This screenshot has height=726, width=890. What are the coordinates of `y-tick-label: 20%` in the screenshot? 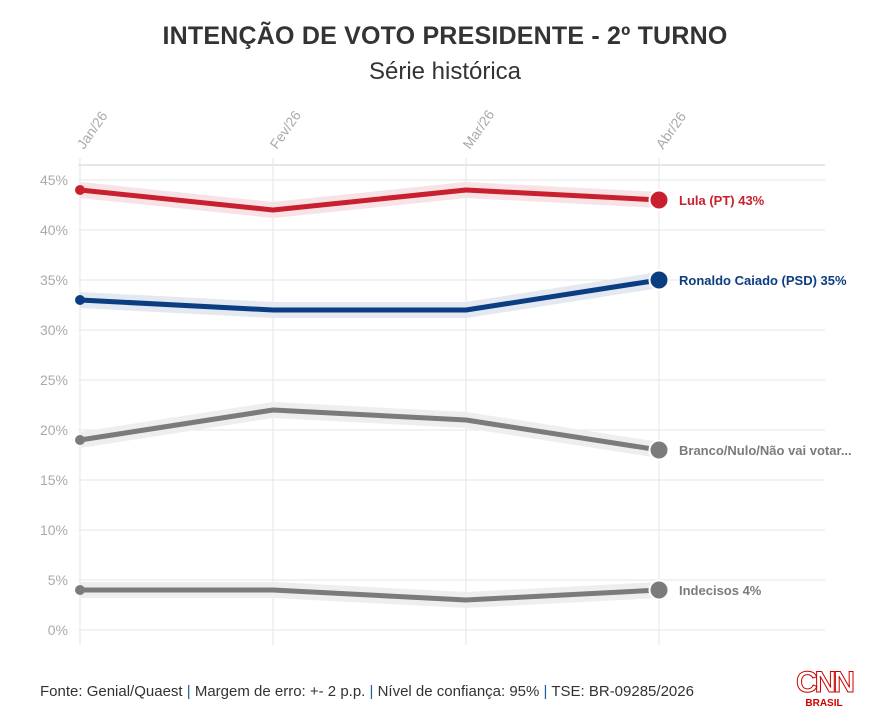 It's located at (54, 430).